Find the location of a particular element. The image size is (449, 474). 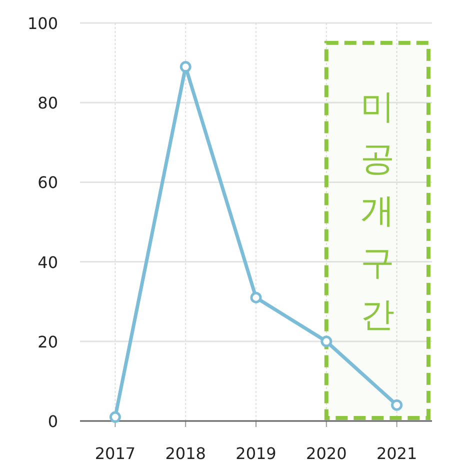

band-label: 미공개구간 is located at coordinates (377, 211).